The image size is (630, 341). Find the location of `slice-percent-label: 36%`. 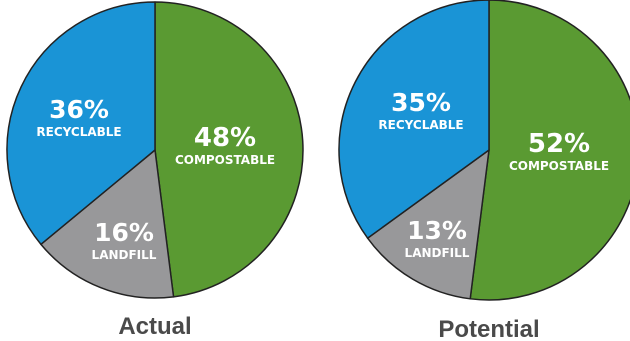

slice-percent-label: 36% is located at coordinates (79, 109).